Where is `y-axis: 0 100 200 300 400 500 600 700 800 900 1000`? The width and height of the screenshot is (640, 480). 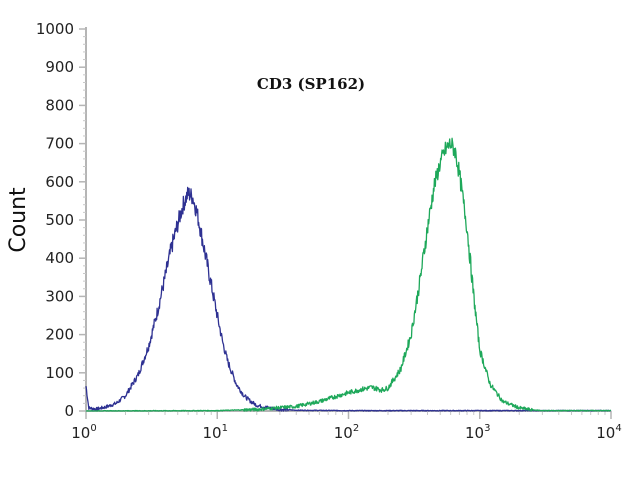
y-axis: 0 100 200 300 400 500 600 700 800 900 1000 is located at coordinates (61, 220).